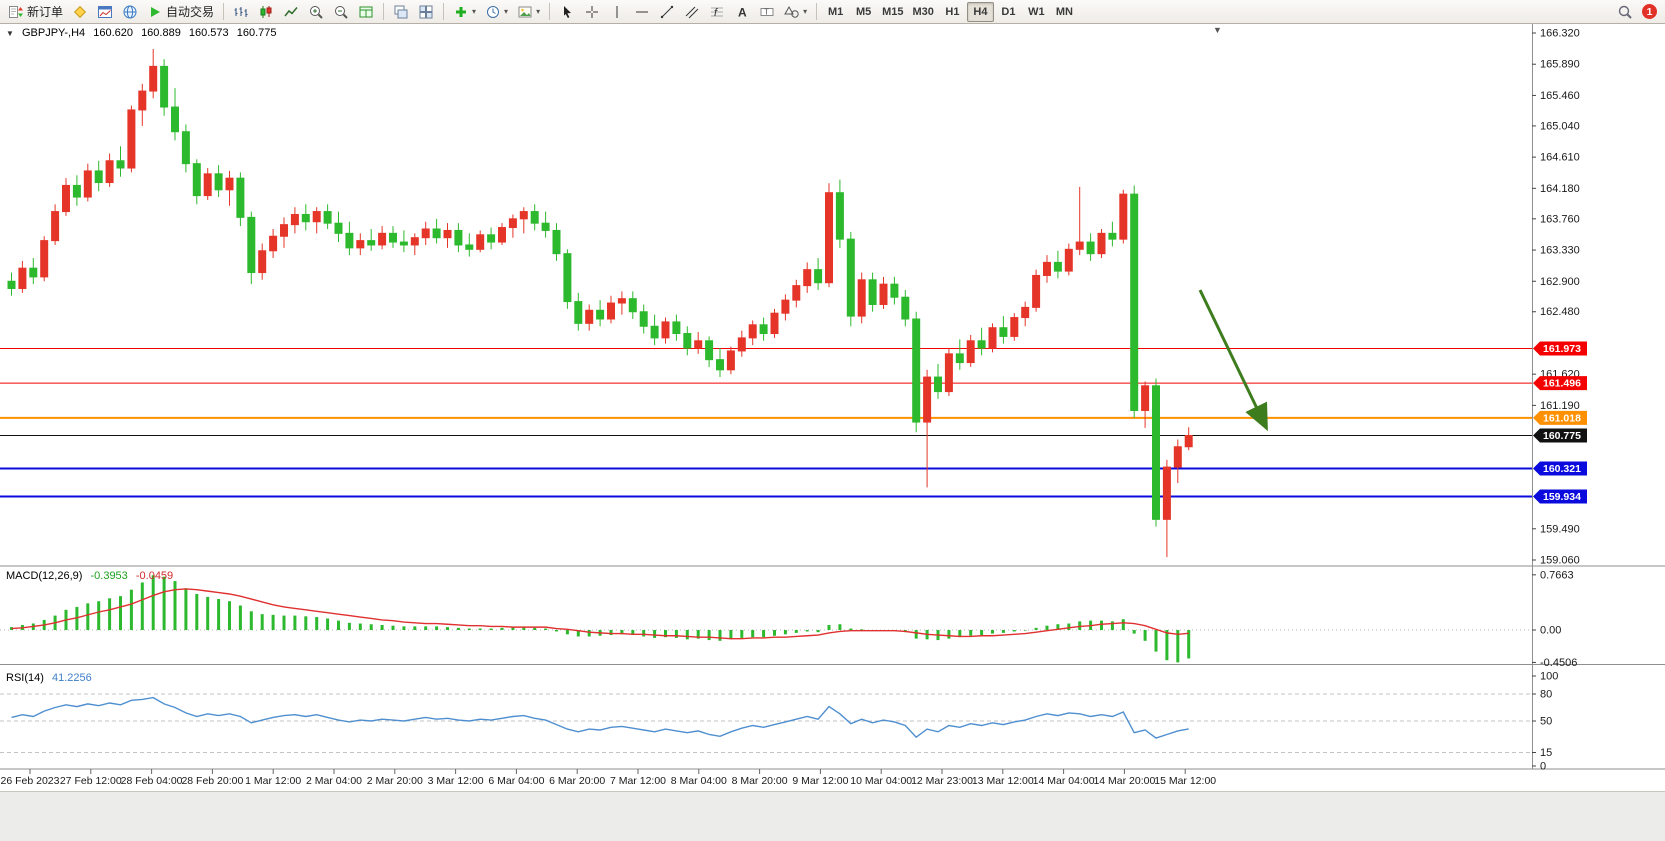 This screenshot has height=841, width=1665. What do you see at coordinates (1546, 753) in the screenshot?
I see `svg-text: 15` at bounding box center [1546, 753].